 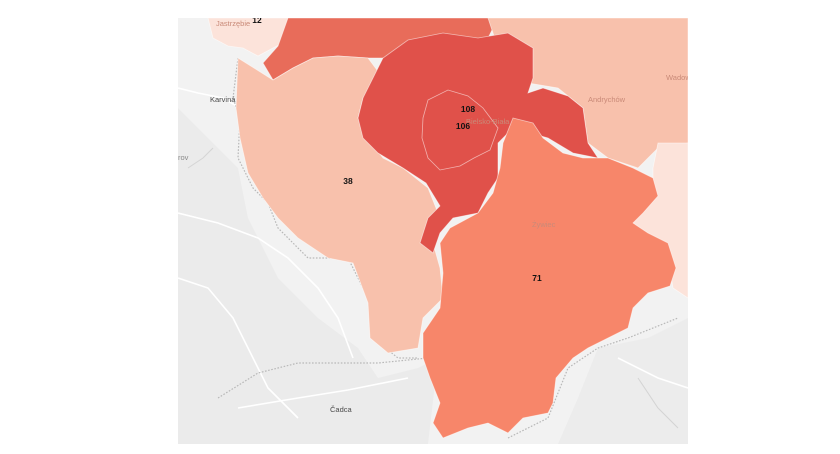 What do you see at coordinates (468, 109) in the screenshot?
I see `value-label-bielsko-a: 108` at bounding box center [468, 109].